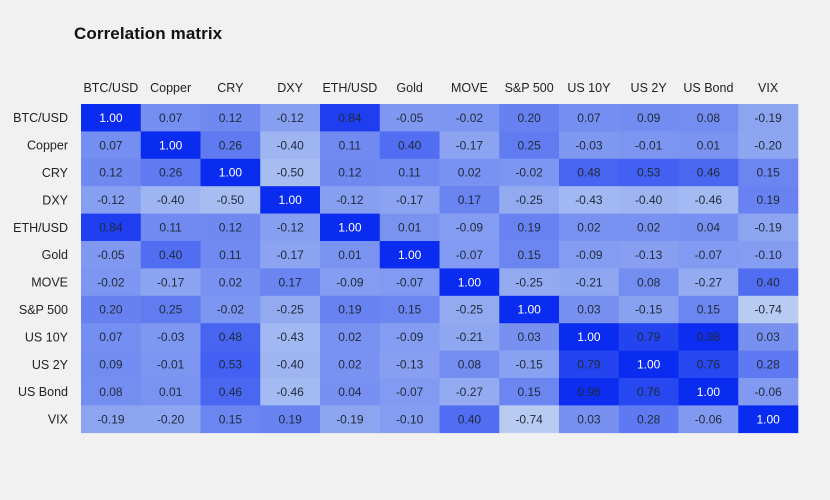 The width and height of the screenshot is (830, 500). What do you see at coordinates (111, 282) in the screenshot?
I see `cell-value-label: -0.02` at bounding box center [111, 282].